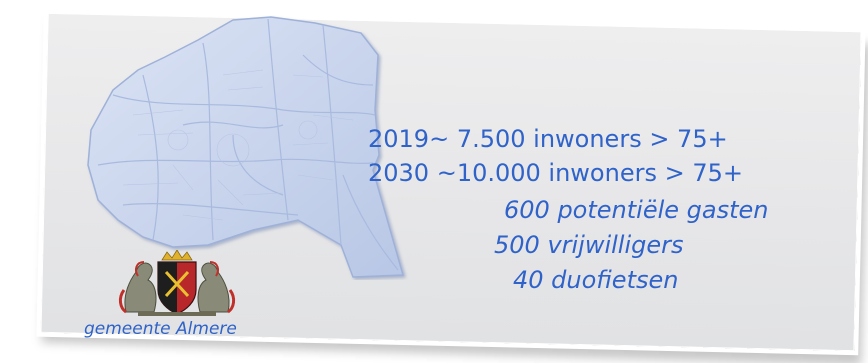  What do you see at coordinates (636, 210) in the screenshot?
I see `stat-guests: 600 potentiële gasten` at bounding box center [636, 210].